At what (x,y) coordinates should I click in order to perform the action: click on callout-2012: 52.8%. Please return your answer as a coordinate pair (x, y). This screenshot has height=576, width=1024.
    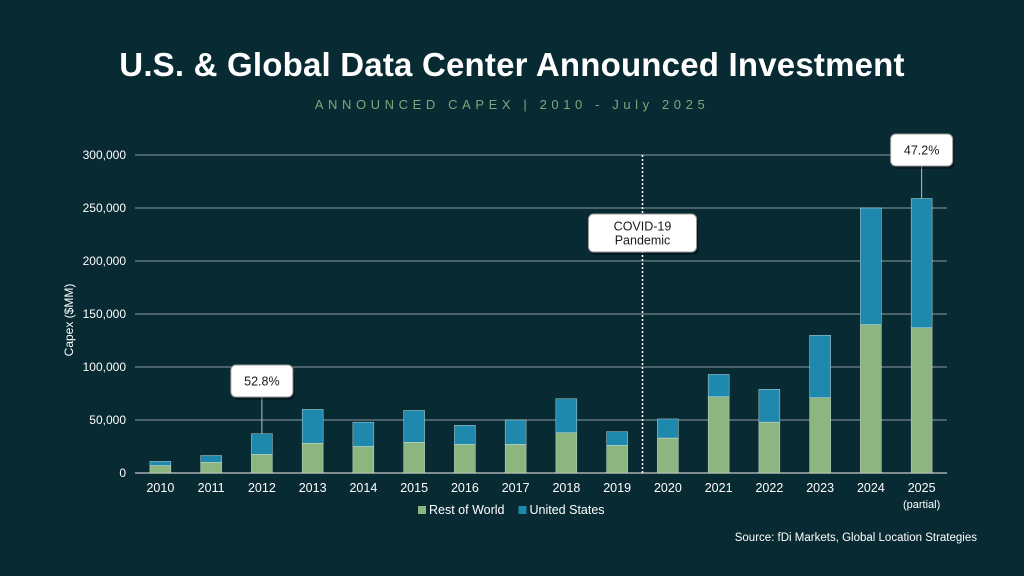
    Looking at the image, I should click on (262, 382).